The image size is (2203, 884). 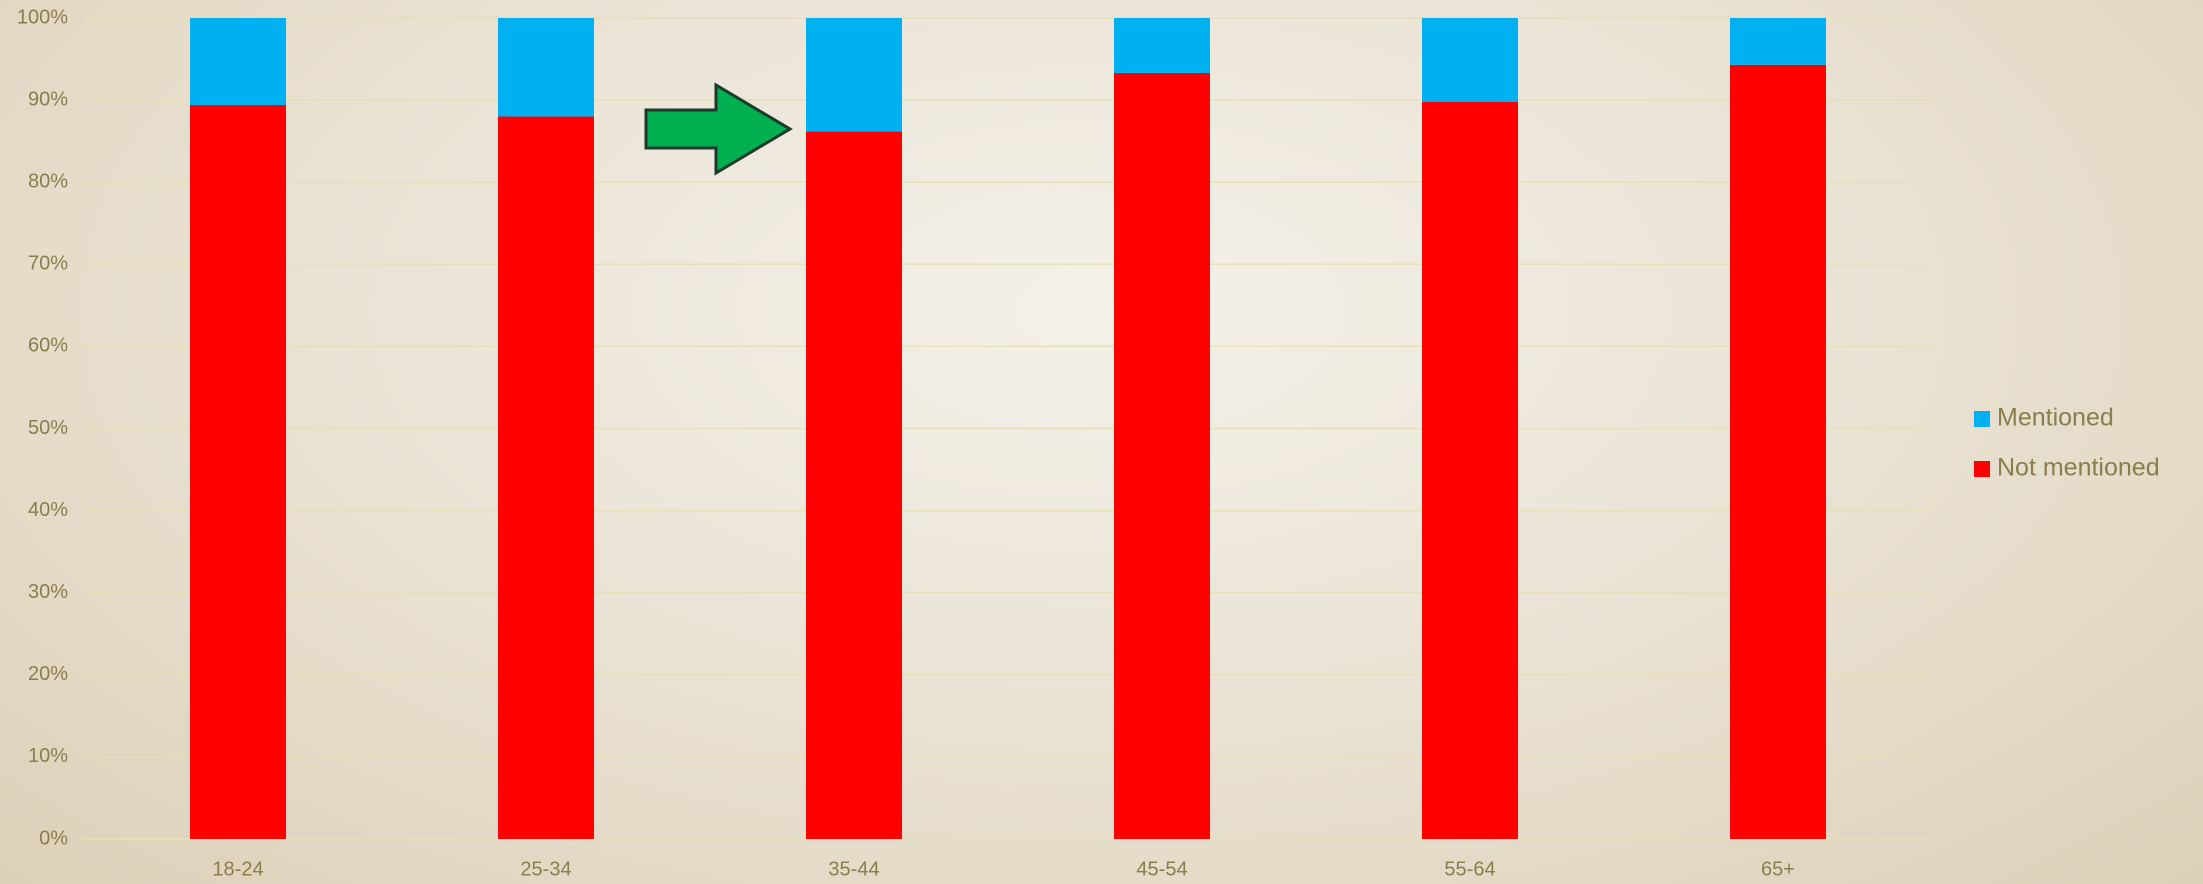 I want to click on y-tick-label: 40%, so click(x=48, y=510).